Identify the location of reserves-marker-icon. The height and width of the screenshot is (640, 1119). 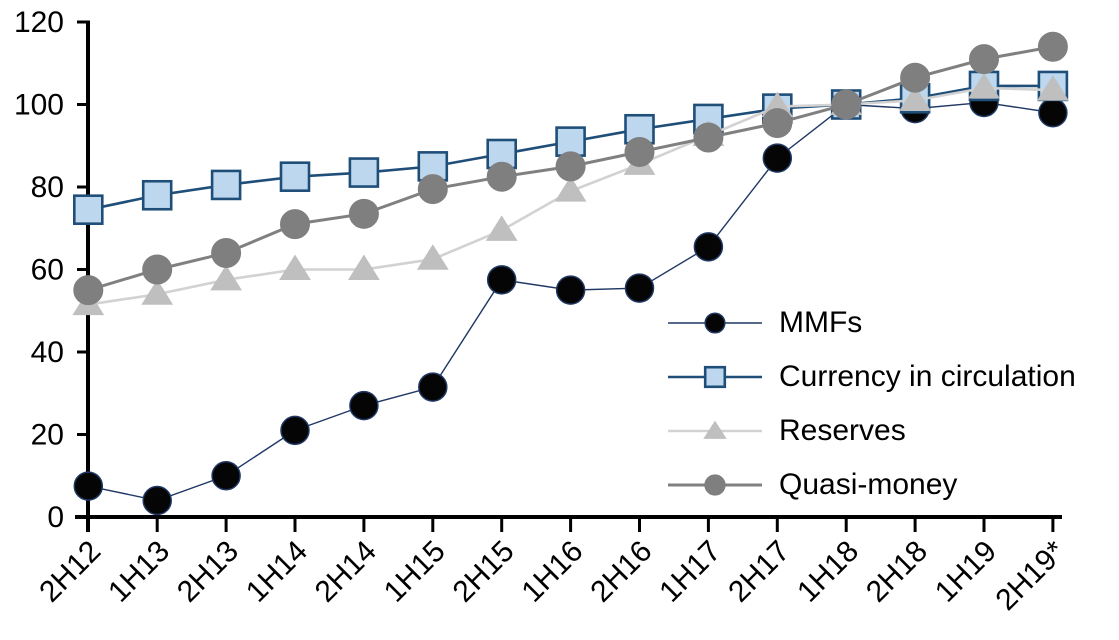
(715, 429).